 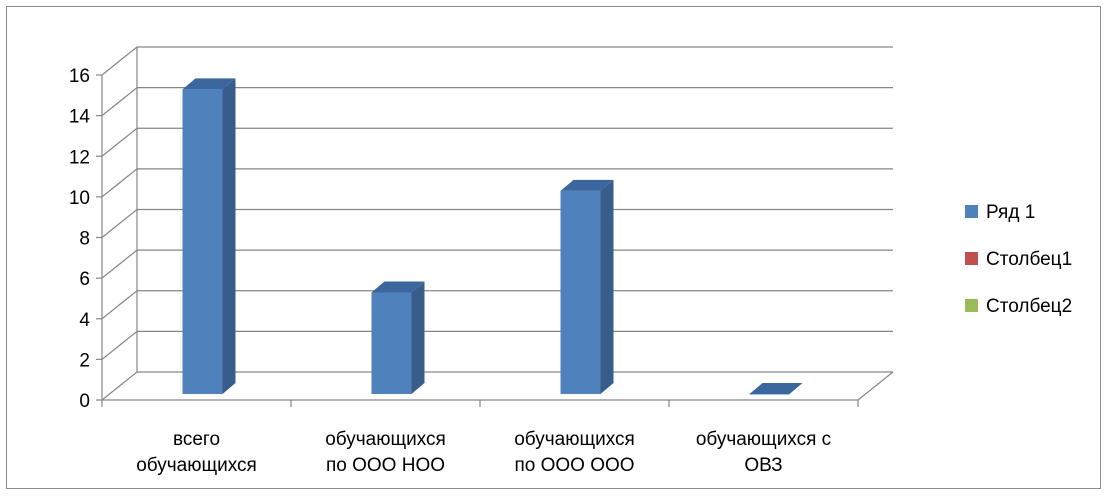 What do you see at coordinates (84, 360) in the screenshot?
I see `y-tick-label: 2` at bounding box center [84, 360].